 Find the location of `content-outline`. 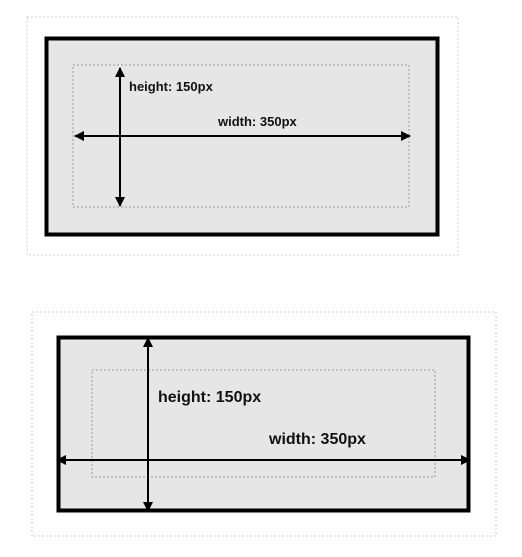

content-outline is located at coordinates (263, 423).